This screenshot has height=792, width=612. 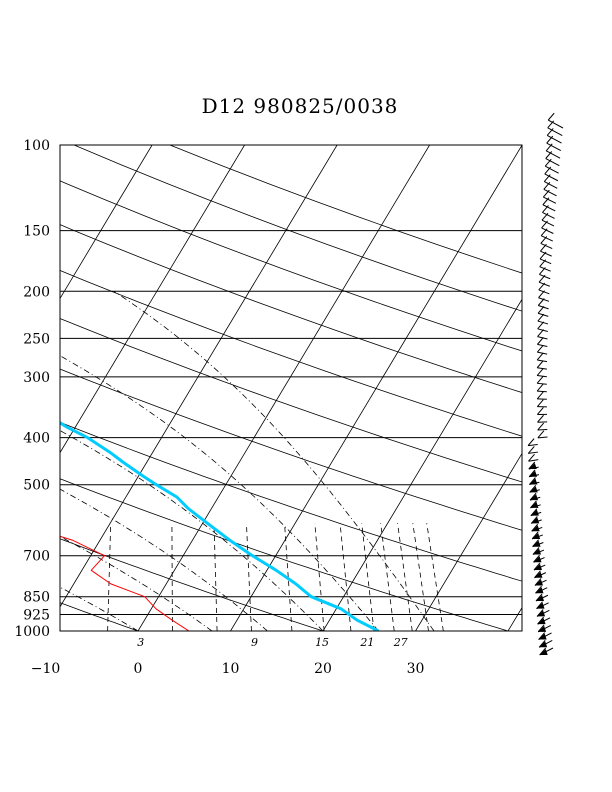 I want to click on mixing-ratio-labels: 3 9 15 21 27, so click(x=272, y=642).